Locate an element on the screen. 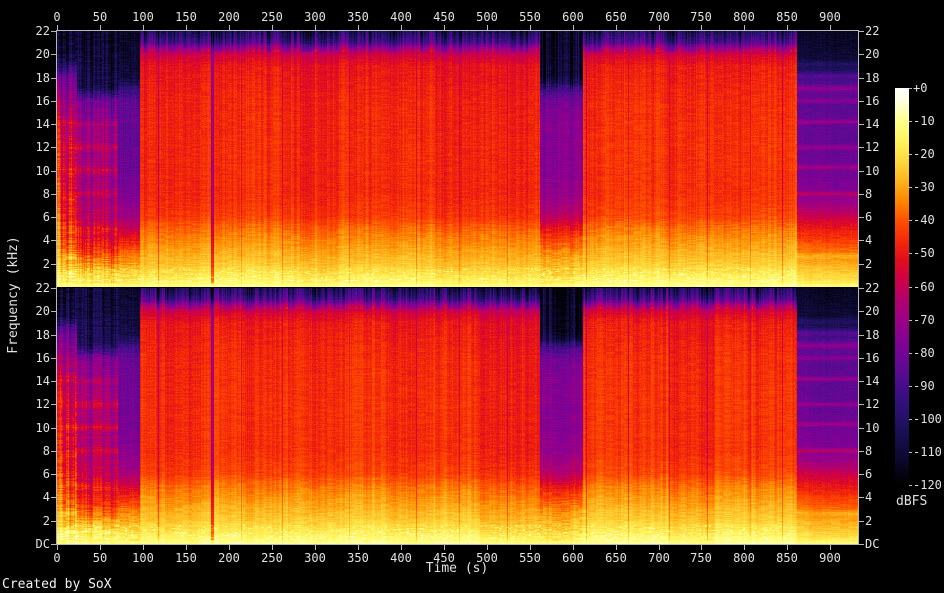  y-tick-label-left: 10 is located at coordinates (42, 171).